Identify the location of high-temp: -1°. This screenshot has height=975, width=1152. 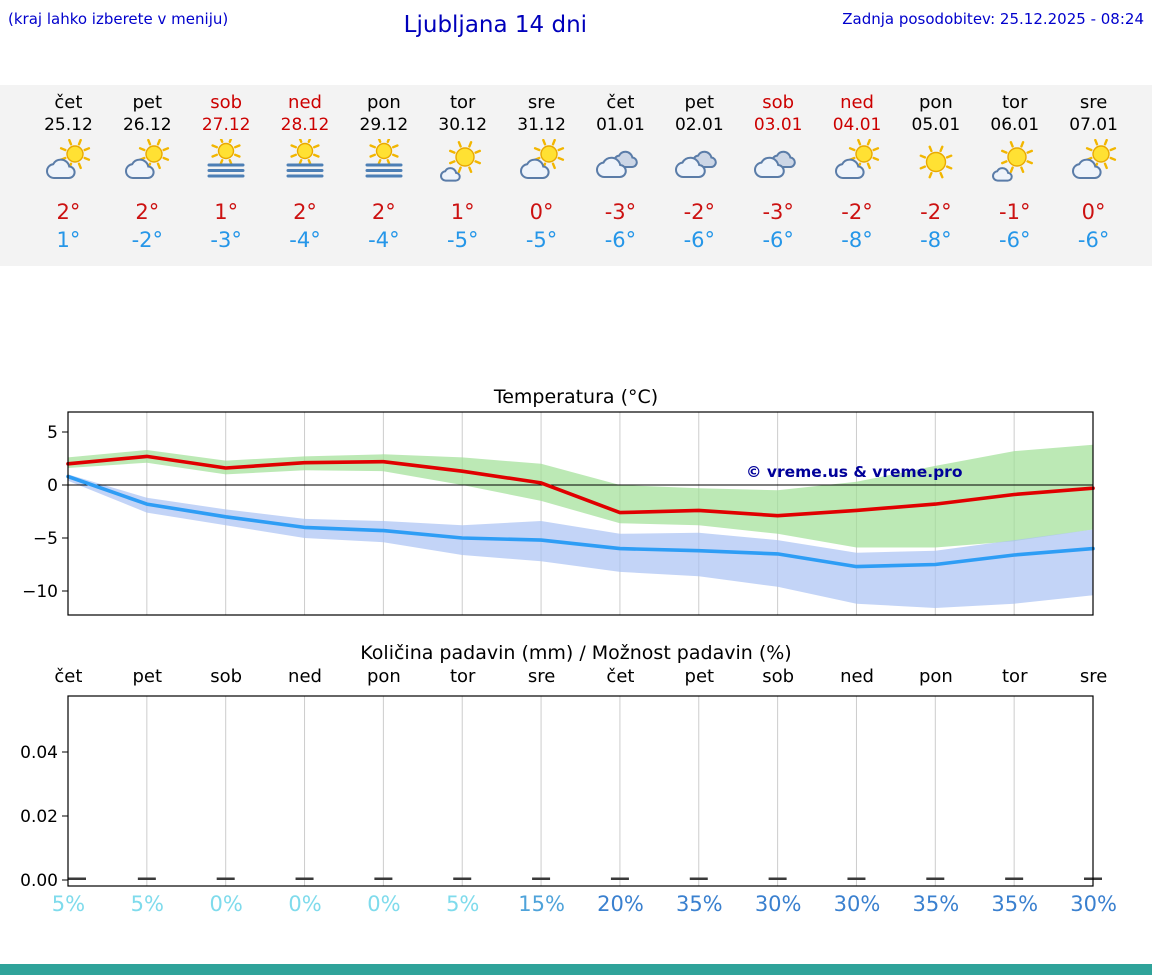
(1015, 212).